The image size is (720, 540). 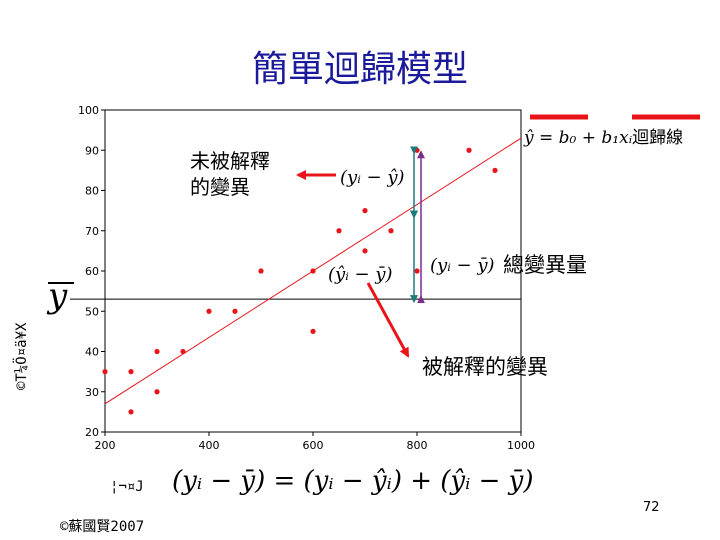 What do you see at coordinates (388, 320) in the screenshot?
I see `explained-arrow` at bounding box center [388, 320].